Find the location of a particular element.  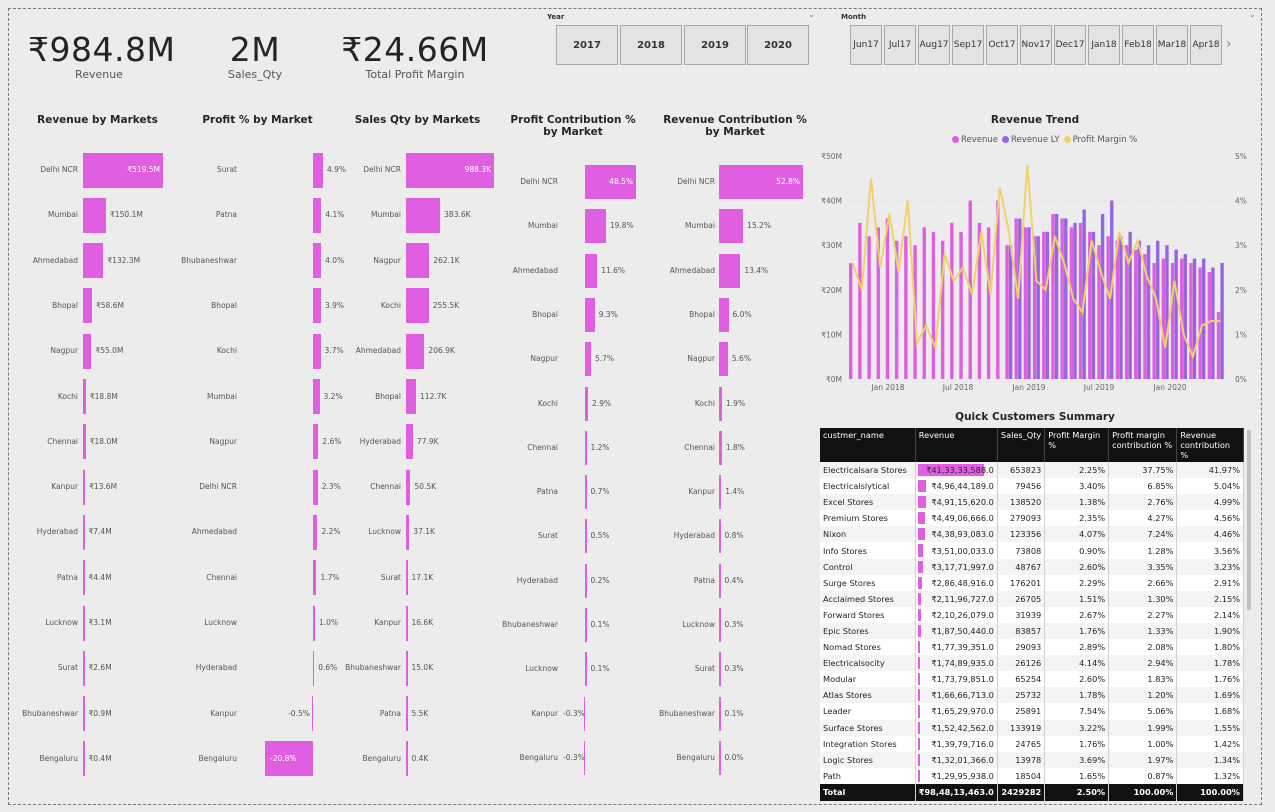

table-column-header: Profit margin contribution % is located at coordinates (1143, 445).